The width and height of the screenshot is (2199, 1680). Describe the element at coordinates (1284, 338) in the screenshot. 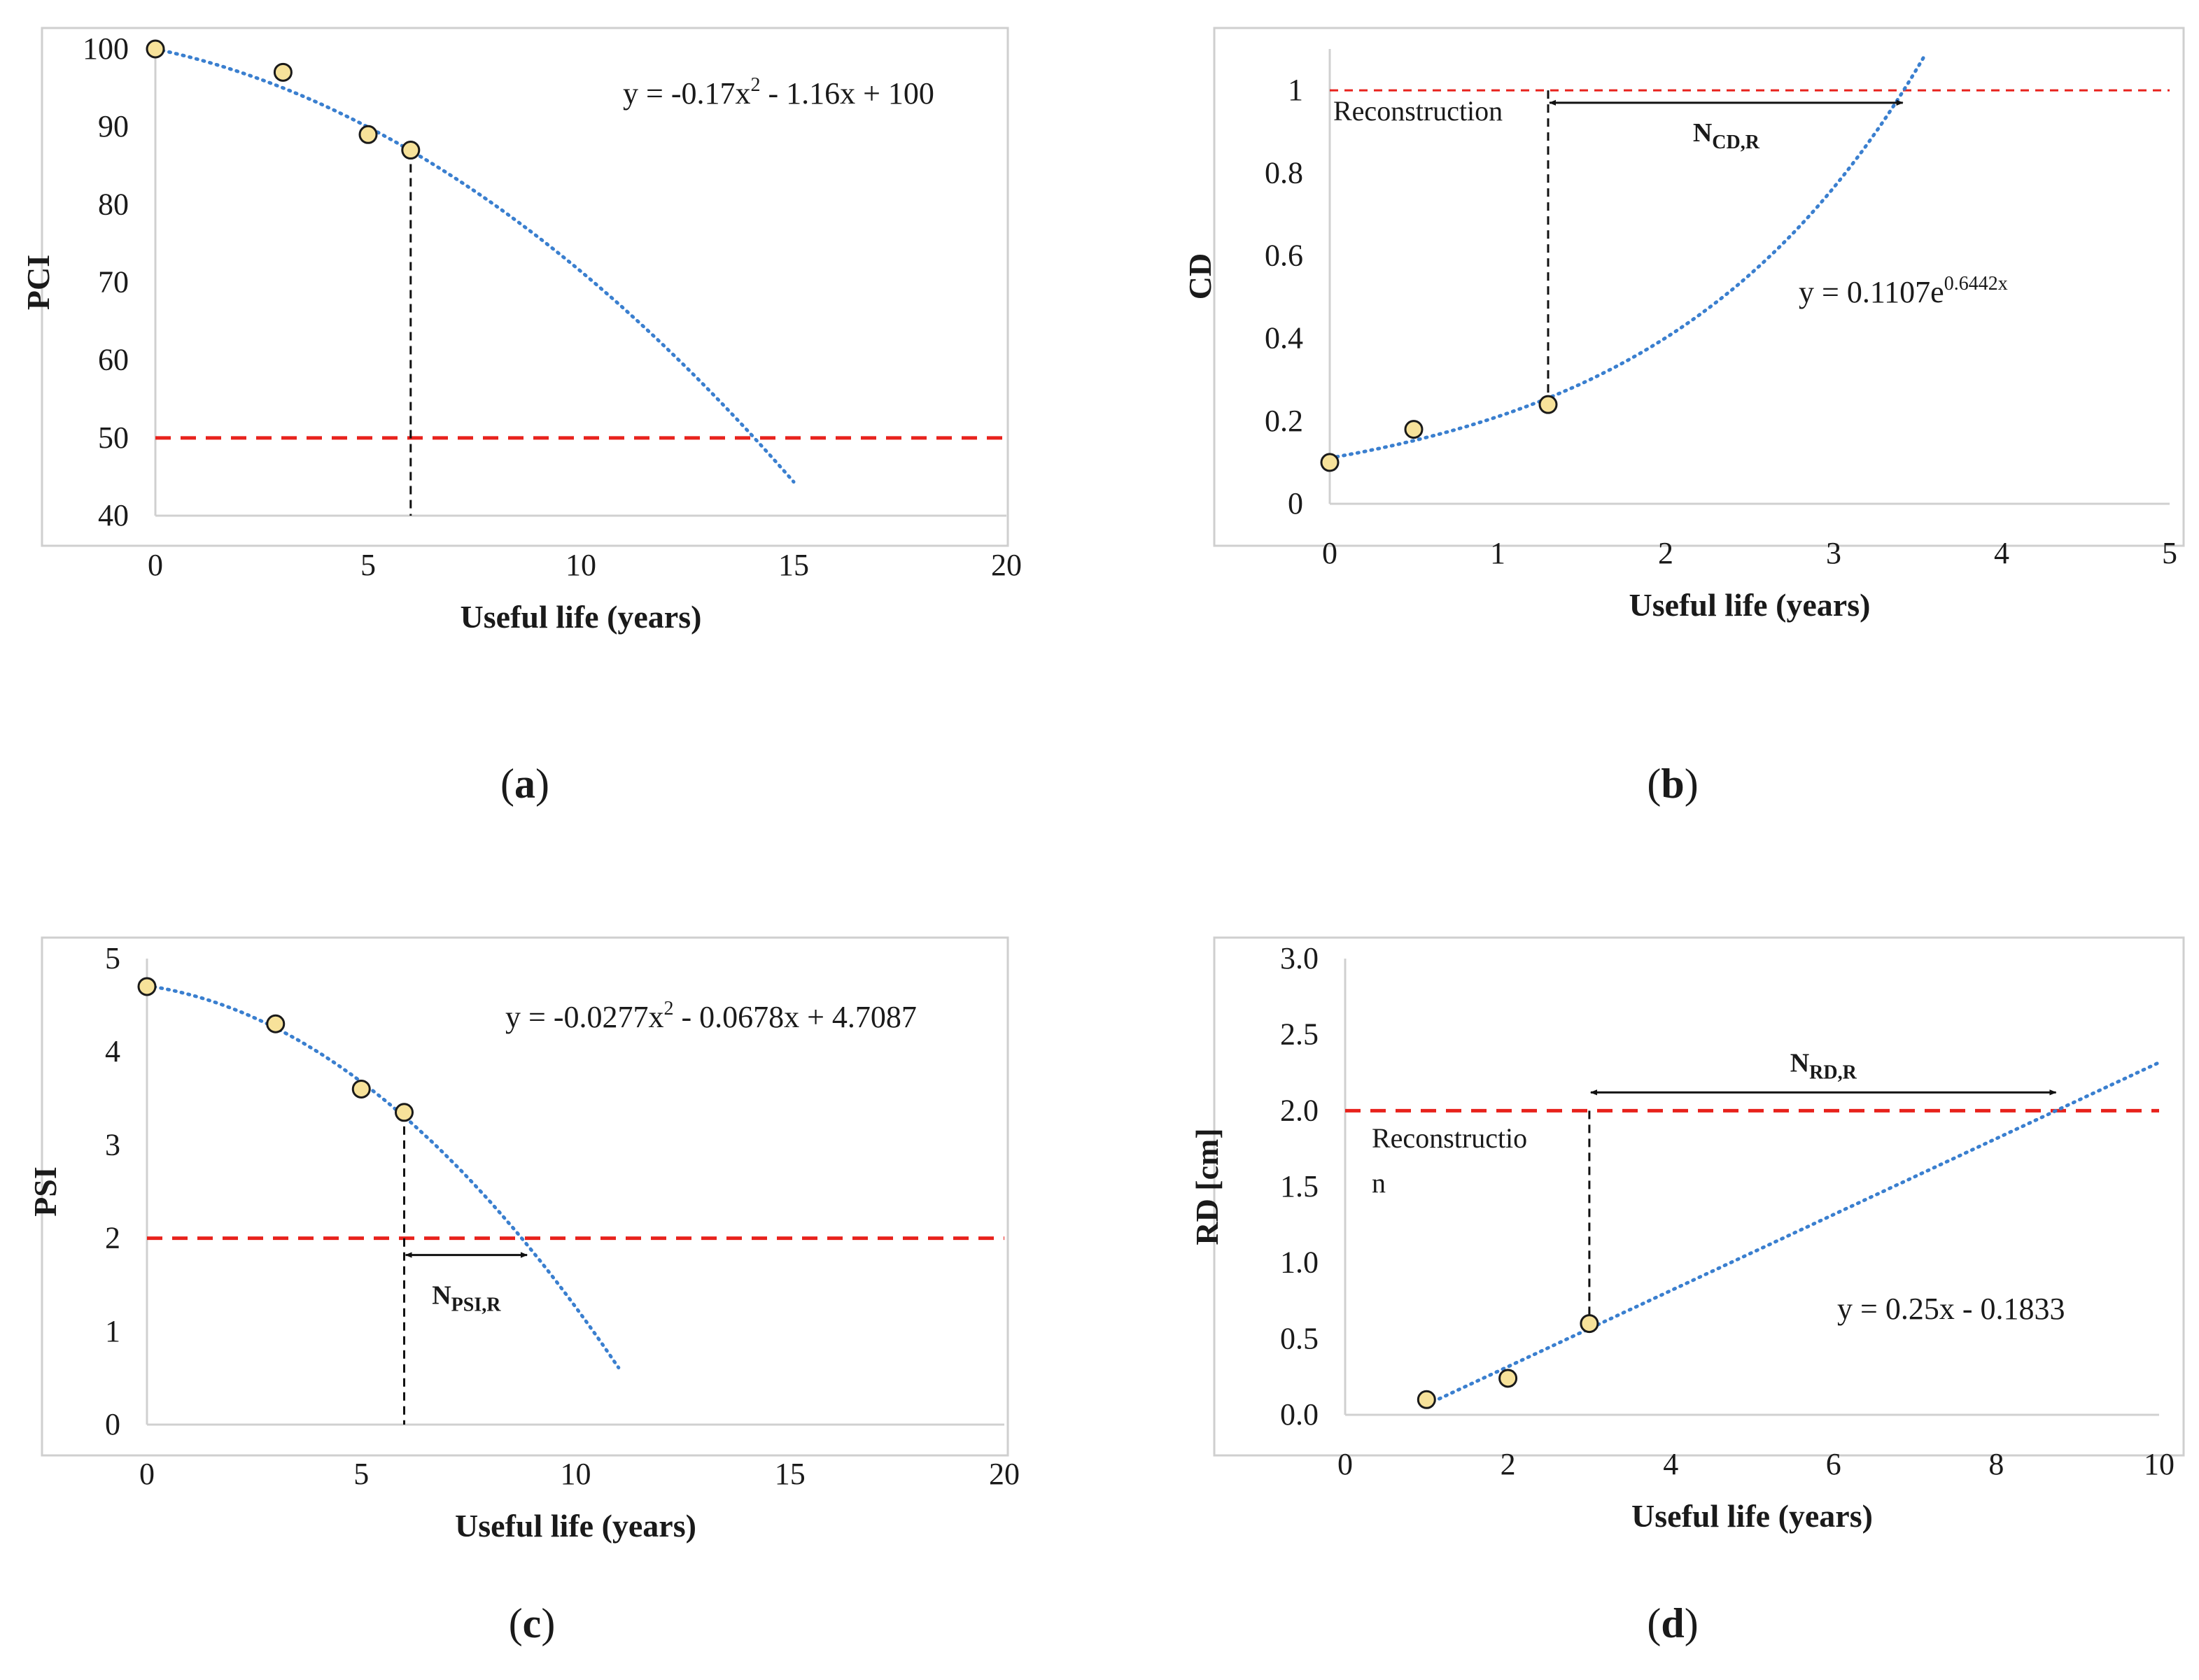

I see `y-tick-label: 0.4` at that location.